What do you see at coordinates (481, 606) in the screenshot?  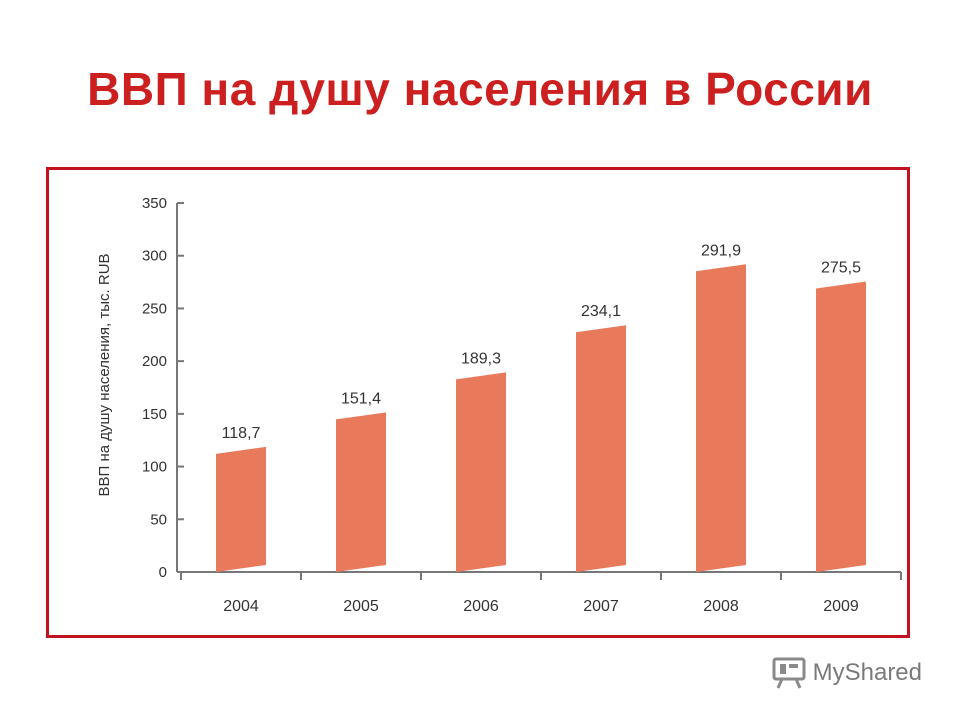 I see `x-tick-label: 2006` at bounding box center [481, 606].